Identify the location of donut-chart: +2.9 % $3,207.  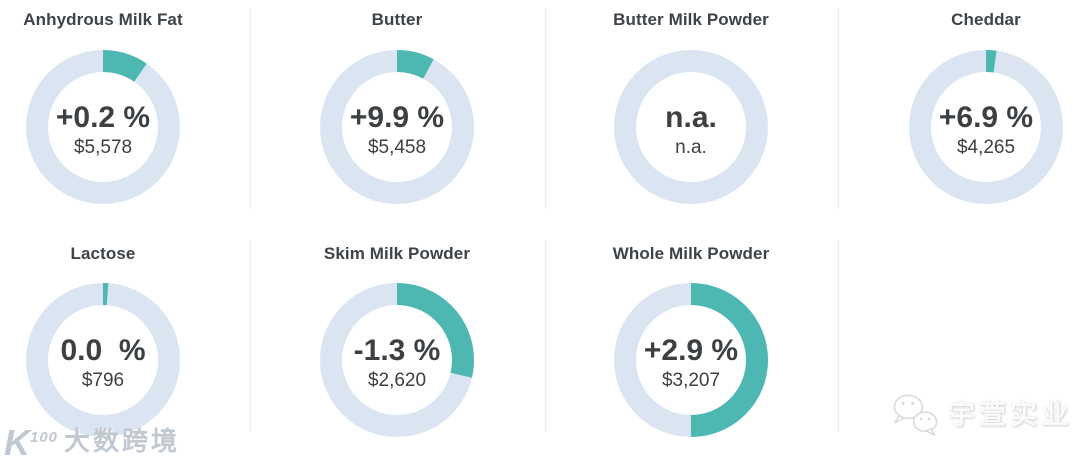
(691, 360).